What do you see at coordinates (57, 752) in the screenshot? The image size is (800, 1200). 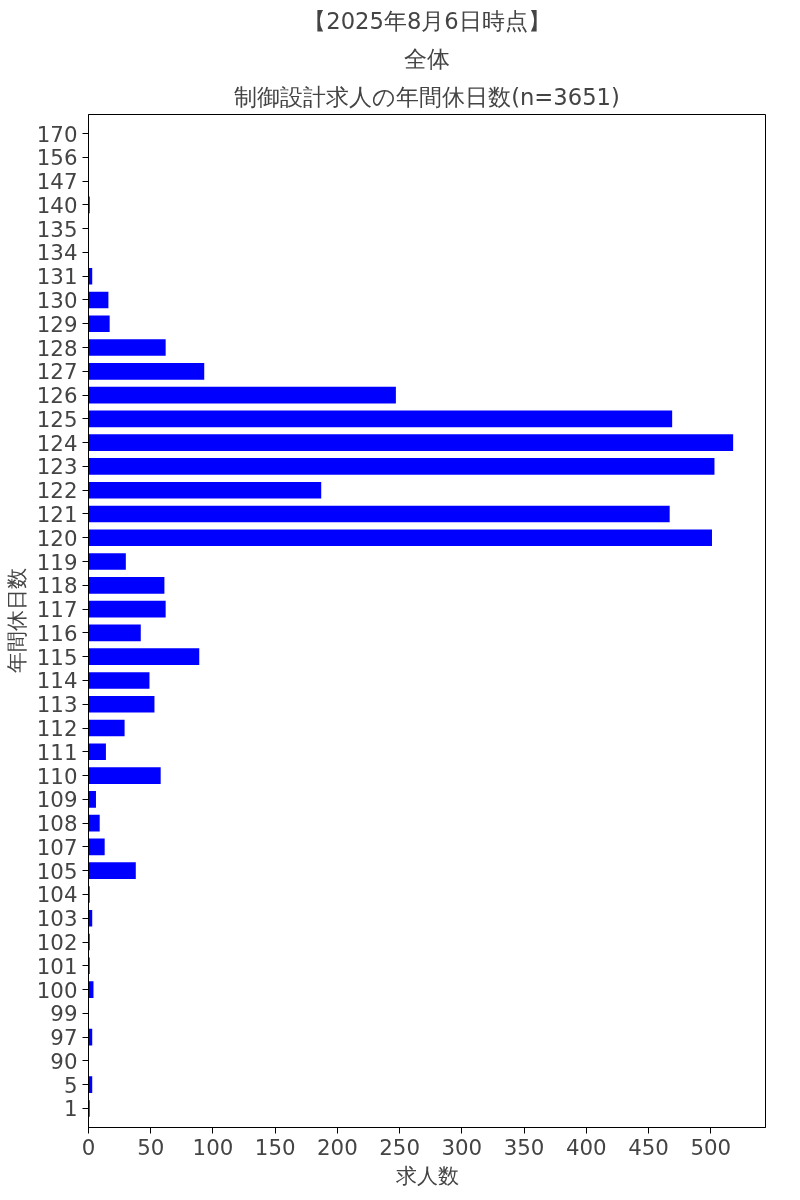 I see `y-tick-label: 111` at bounding box center [57, 752].